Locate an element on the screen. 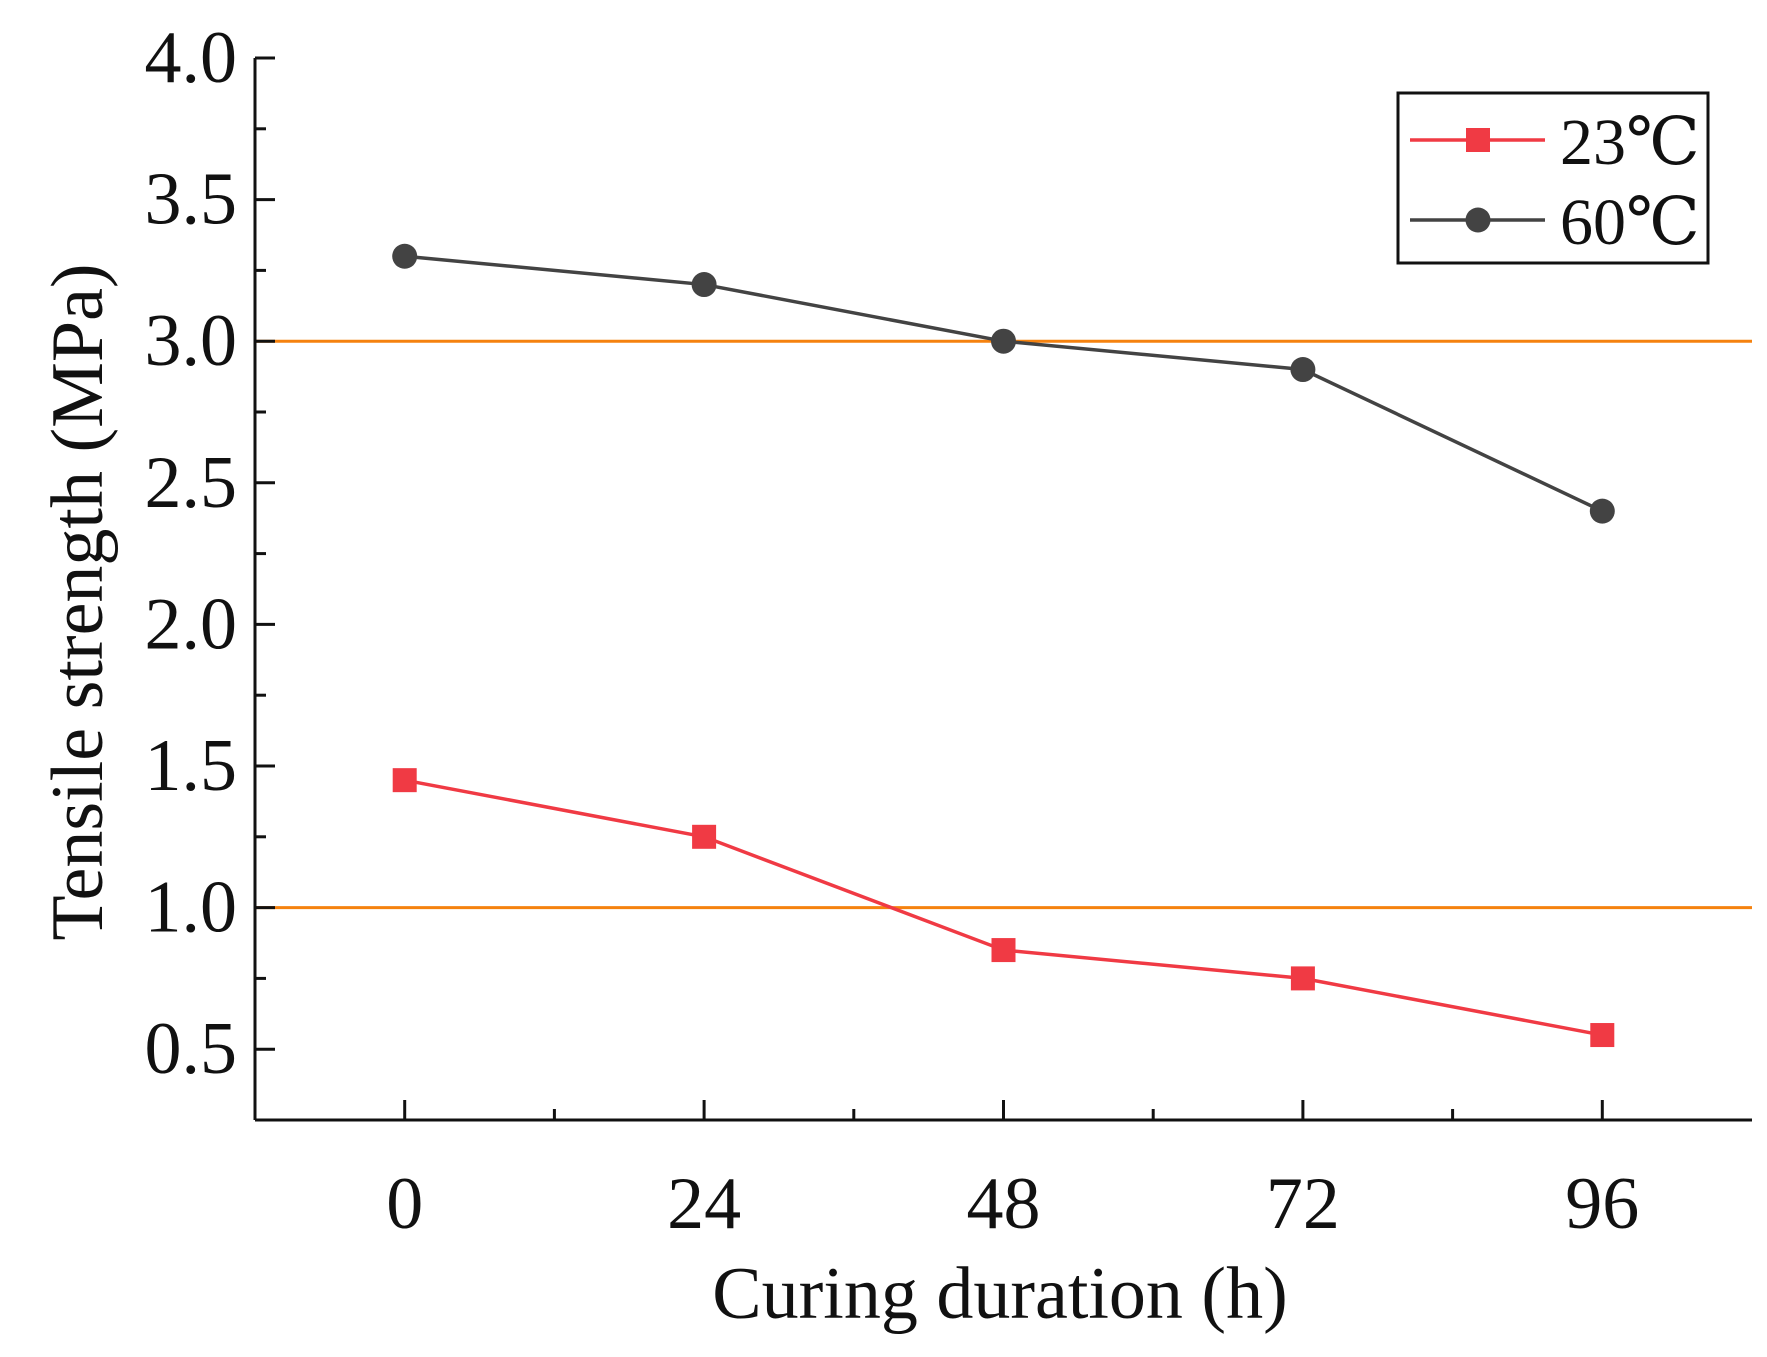 The height and width of the screenshot is (1357, 1767). x-tick-label: 0 is located at coordinates (404, 1204).